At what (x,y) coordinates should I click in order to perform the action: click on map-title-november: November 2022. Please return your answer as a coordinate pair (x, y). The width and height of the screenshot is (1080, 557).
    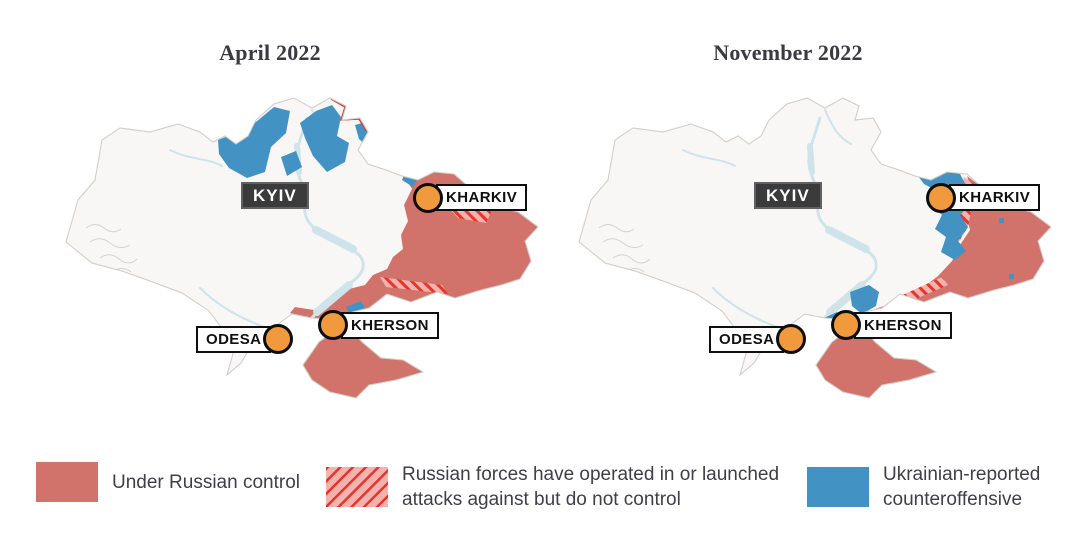
    Looking at the image, I should click on (788, 52).